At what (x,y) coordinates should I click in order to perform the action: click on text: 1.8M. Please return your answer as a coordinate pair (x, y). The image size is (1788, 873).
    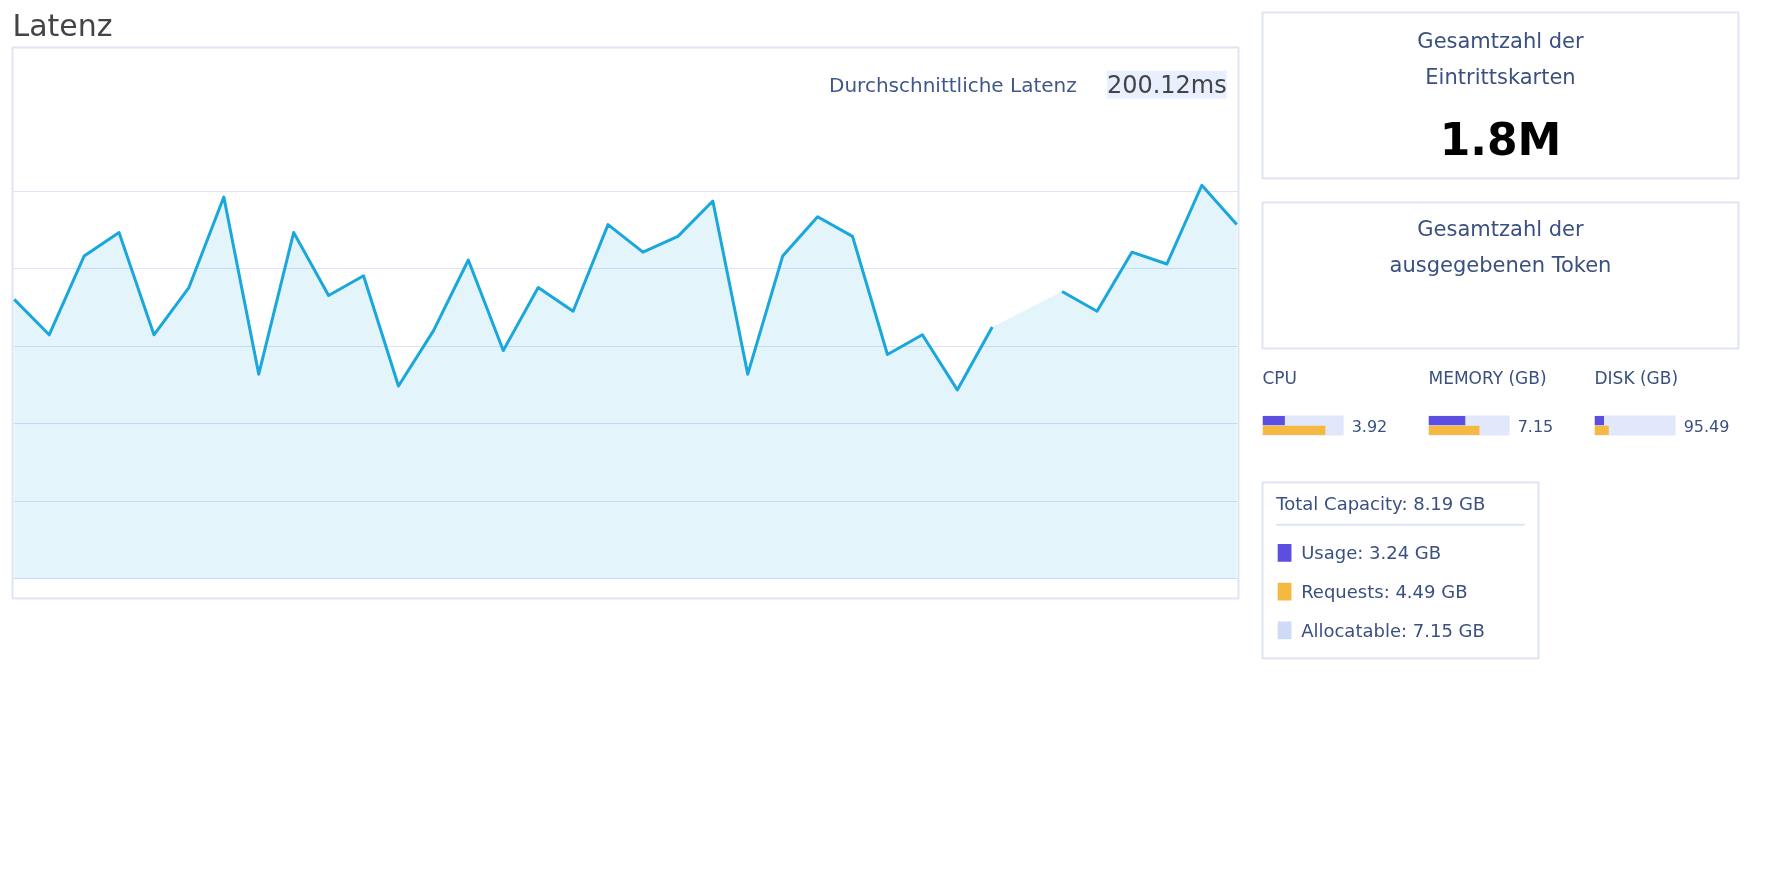
    Looking at the image, I should click on (1500, 140).